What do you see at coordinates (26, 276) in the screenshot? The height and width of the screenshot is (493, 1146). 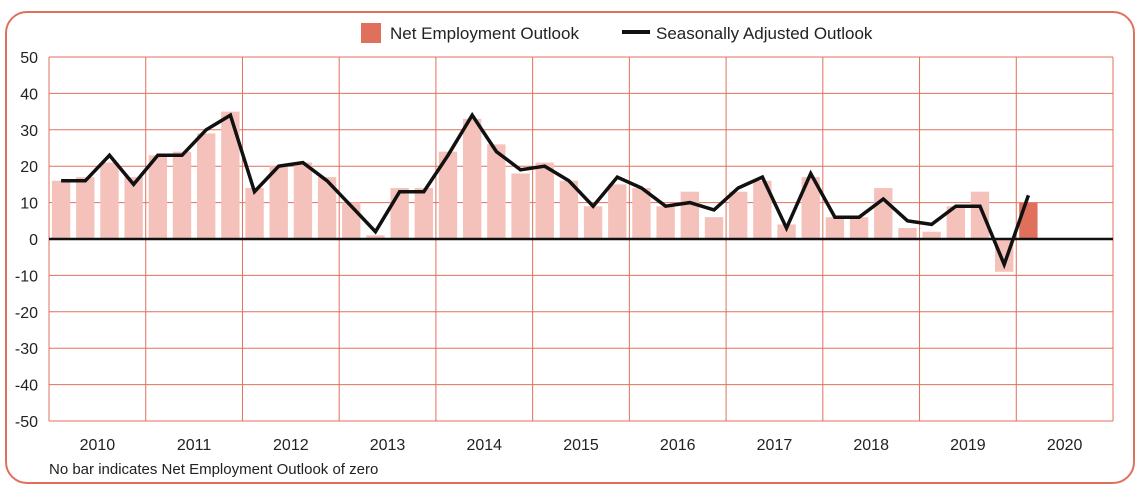 I see `y-tick-label: -10` at bounding box center [26, 276].